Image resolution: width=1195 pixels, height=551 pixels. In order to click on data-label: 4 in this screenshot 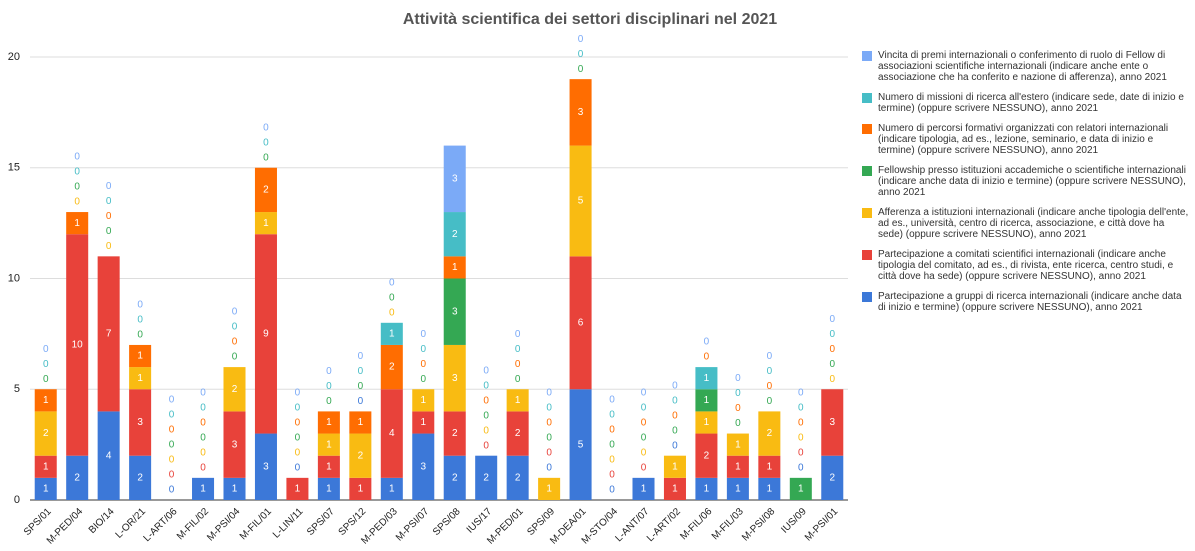, I will do `click(392, 433)`.